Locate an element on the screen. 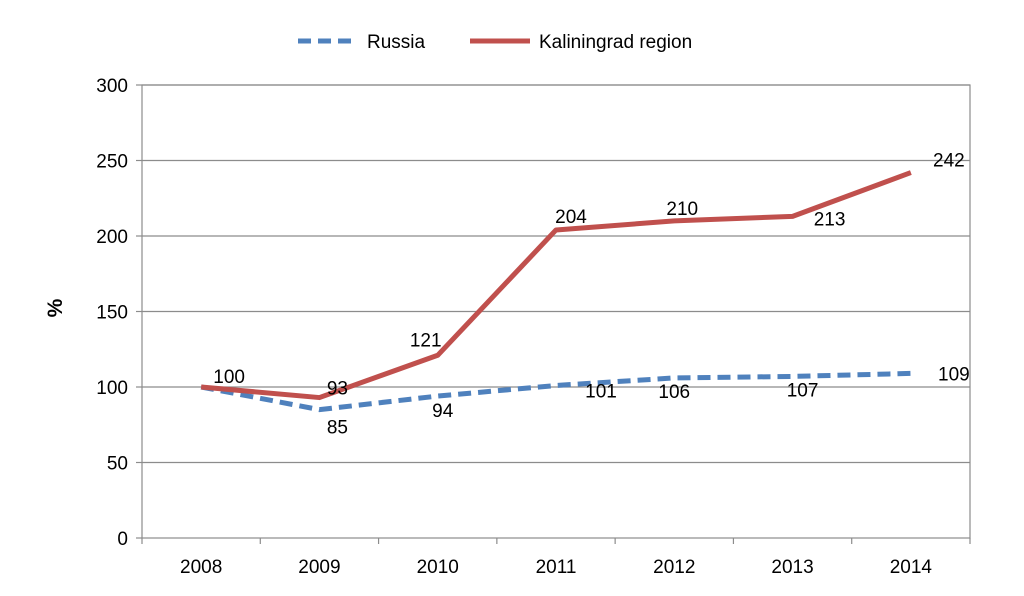 This screenshot has height=596, width=1024. y-axis-label: % is located at coordinates (55, 307).